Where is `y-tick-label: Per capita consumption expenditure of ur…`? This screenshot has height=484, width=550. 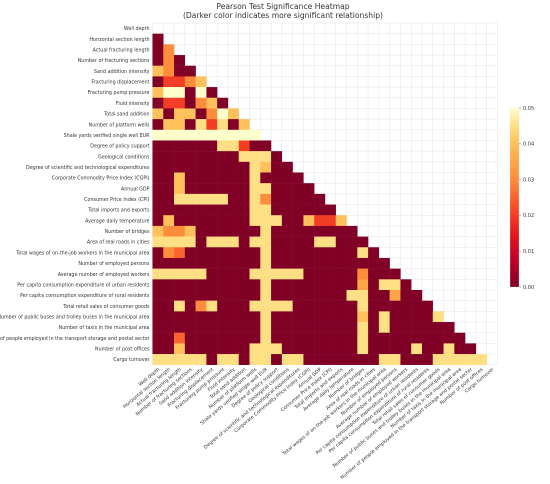 y-tick-label: Per capita consumption expenditure of ur… is located at coordinates (83, 285).